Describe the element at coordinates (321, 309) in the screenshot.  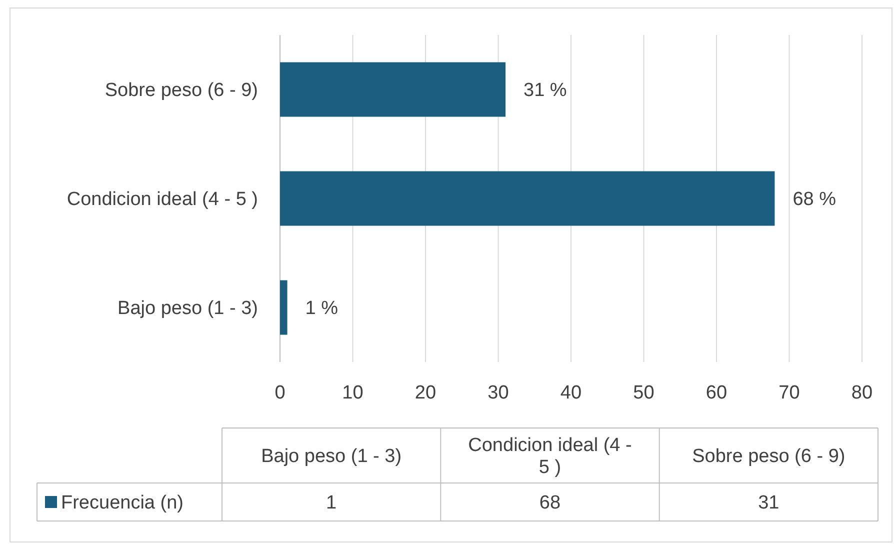
I see `data-label: 1 %` at that location.